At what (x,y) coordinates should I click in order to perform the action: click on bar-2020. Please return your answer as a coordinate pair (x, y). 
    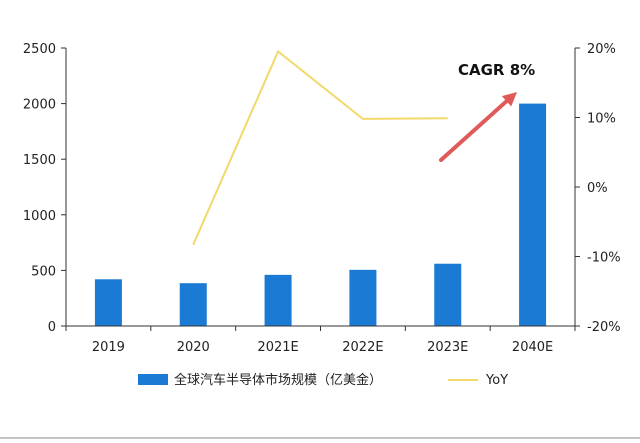
    Looking at the image, I should click on (193, 304).